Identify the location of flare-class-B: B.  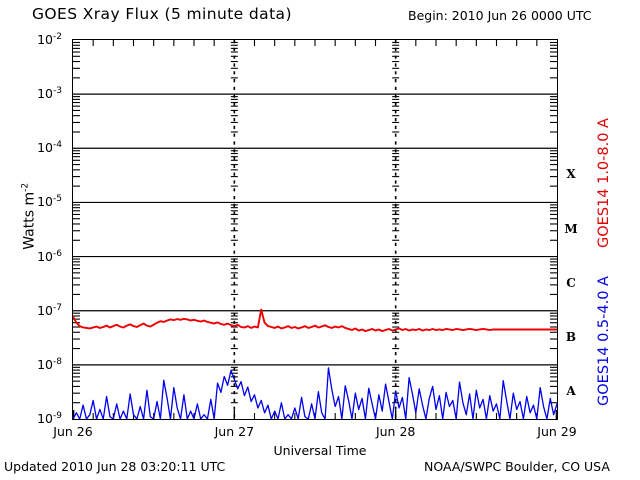
(571, 336).